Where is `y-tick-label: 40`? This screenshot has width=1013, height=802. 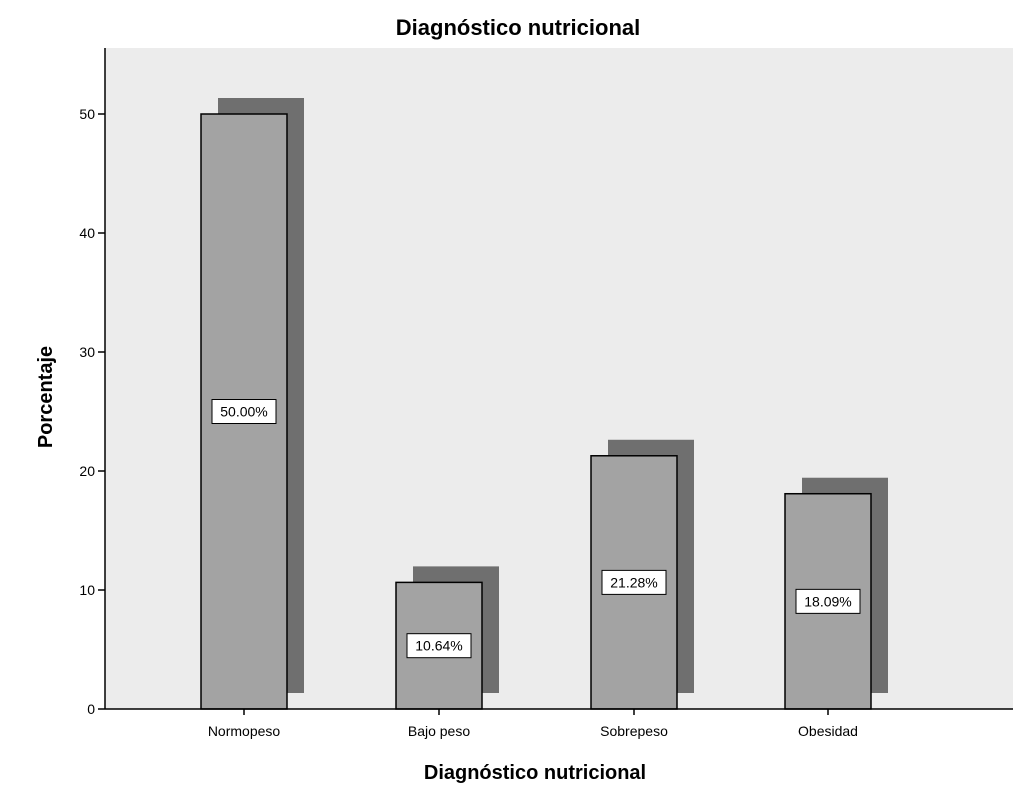
y-tick-label: 40 is located at coordinates (87, 233).